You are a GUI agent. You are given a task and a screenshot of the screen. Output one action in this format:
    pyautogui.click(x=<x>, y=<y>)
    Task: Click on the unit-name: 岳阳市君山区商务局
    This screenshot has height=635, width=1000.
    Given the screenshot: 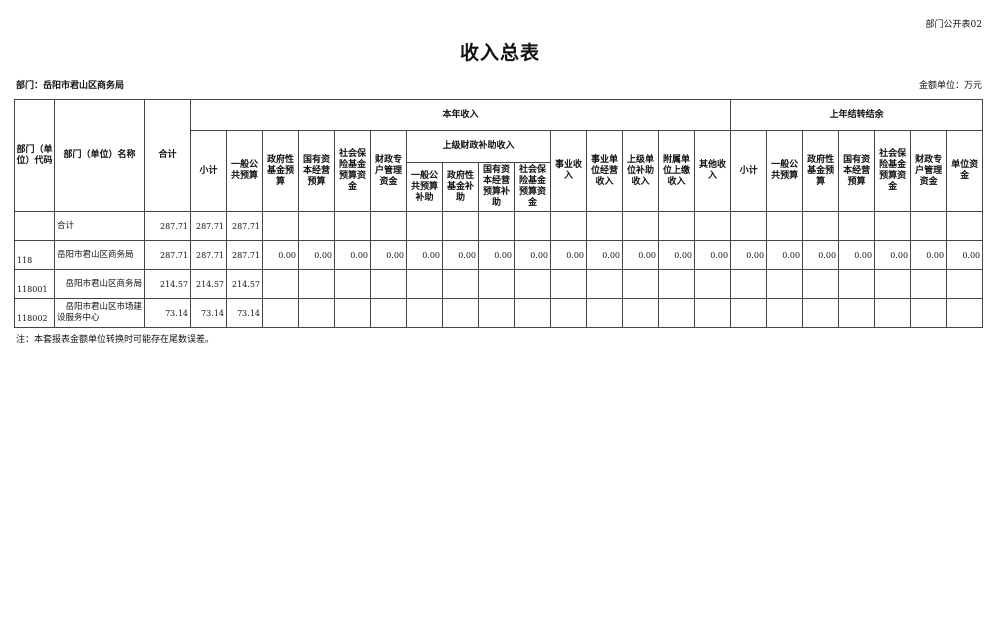 What is the action you would take?
    pyautogui.click(x=99, y=255)
    